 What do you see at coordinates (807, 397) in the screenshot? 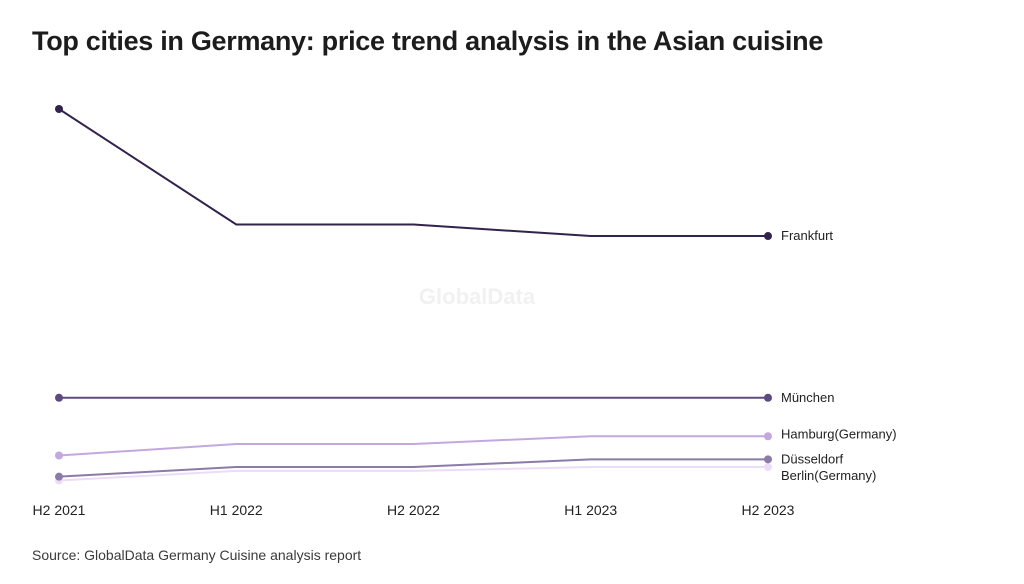
I see `series-label-m-nchen: München` at bounding box center [807, 397].